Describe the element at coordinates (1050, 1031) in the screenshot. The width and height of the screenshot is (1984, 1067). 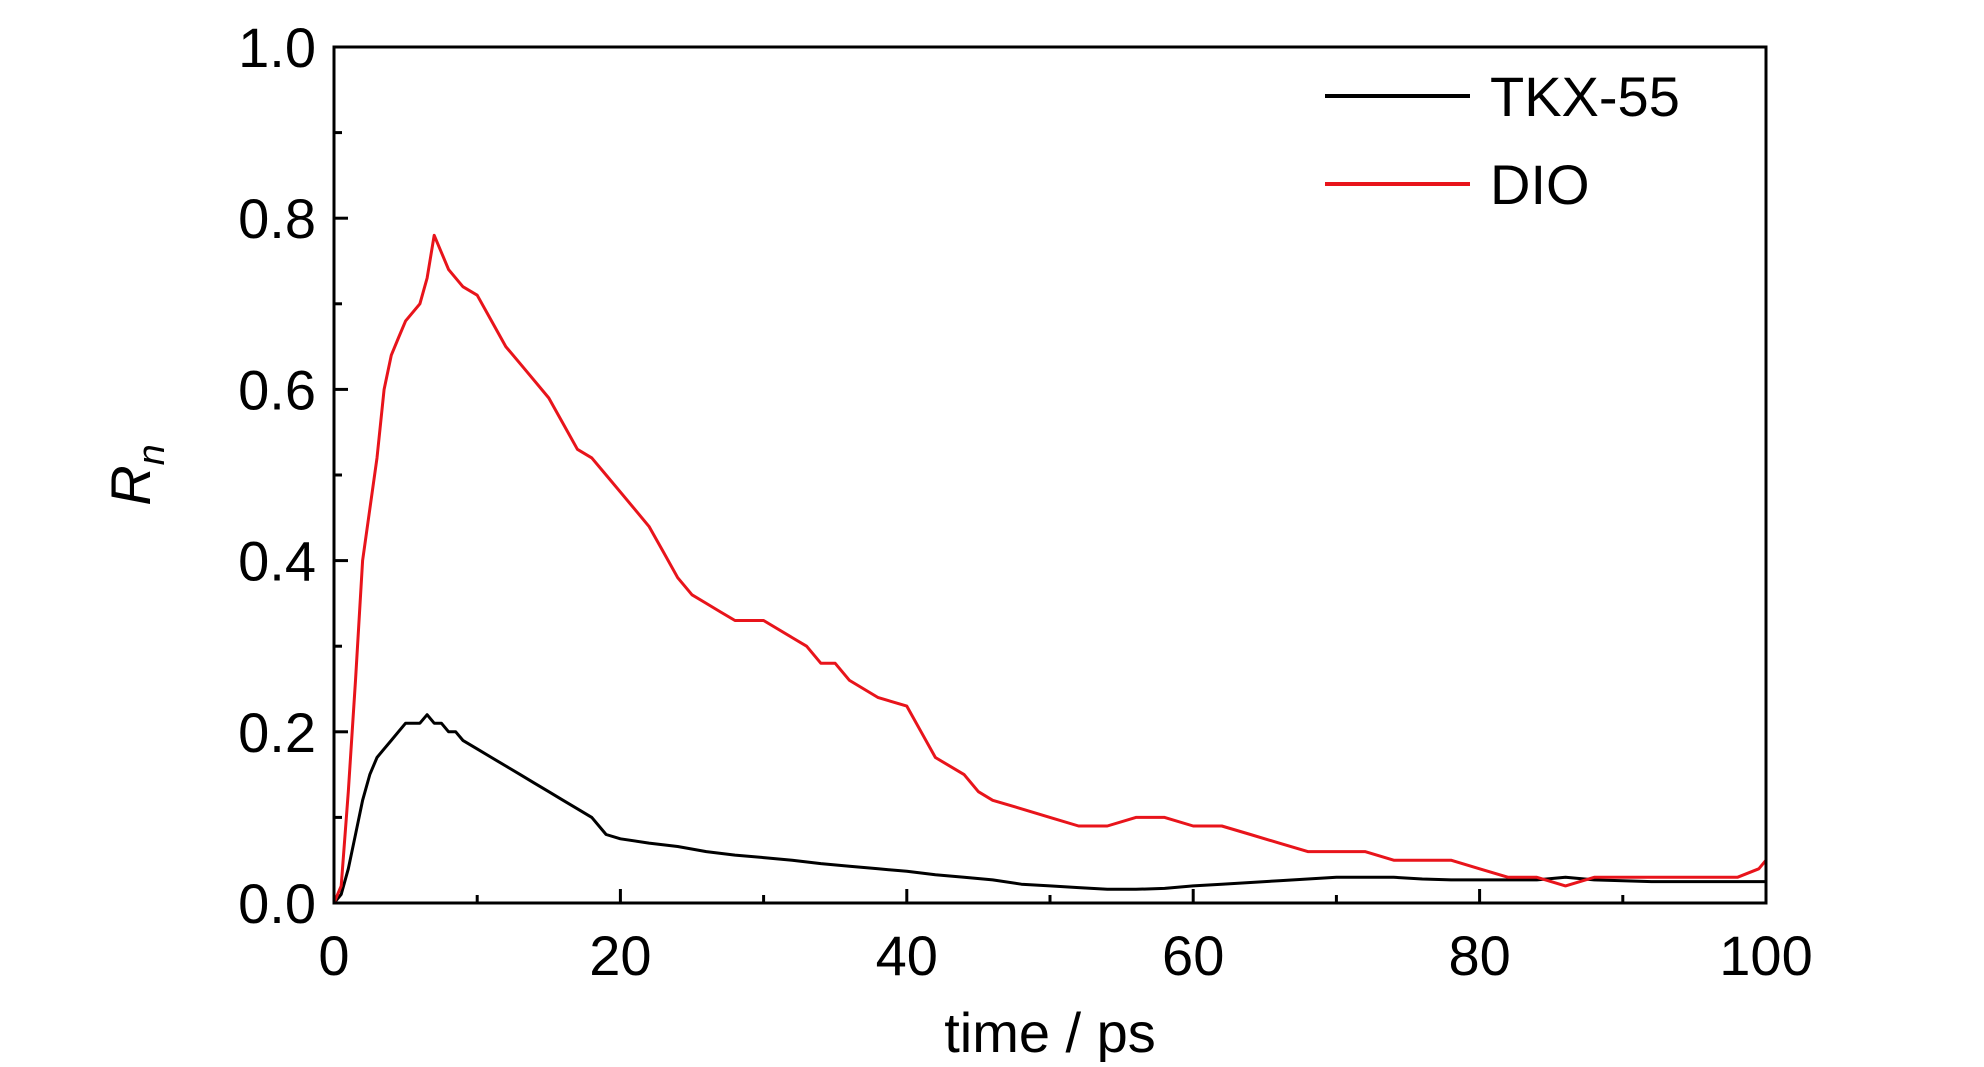
I see `x-axis-title: time / ps` at that location.